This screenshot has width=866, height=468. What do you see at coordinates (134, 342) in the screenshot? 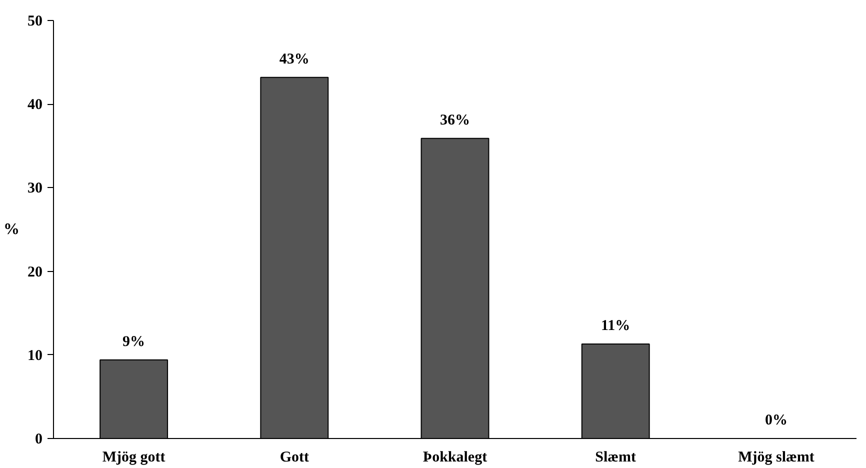
I see `data-label: 9%` at bounding box center [134, 342].